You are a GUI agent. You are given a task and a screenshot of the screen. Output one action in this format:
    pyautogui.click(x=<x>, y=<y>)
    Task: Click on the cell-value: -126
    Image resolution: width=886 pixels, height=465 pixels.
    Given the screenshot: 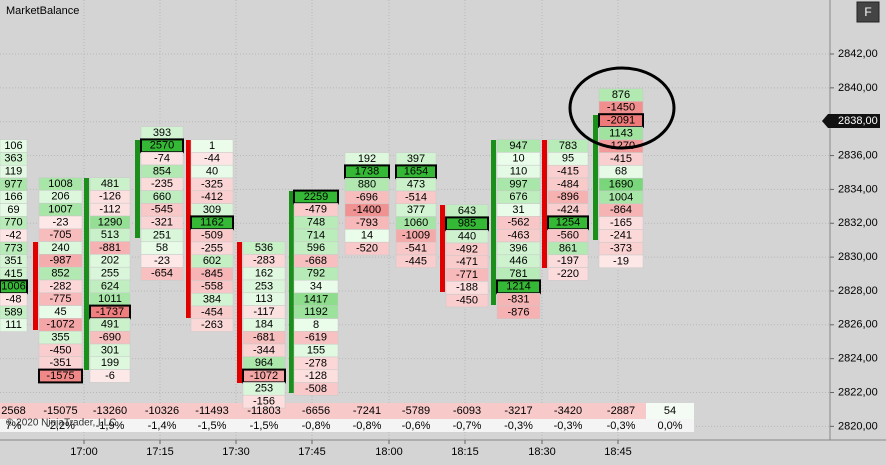 What is the action you would take?
    pyautogui.click(x=110, y=197)
    